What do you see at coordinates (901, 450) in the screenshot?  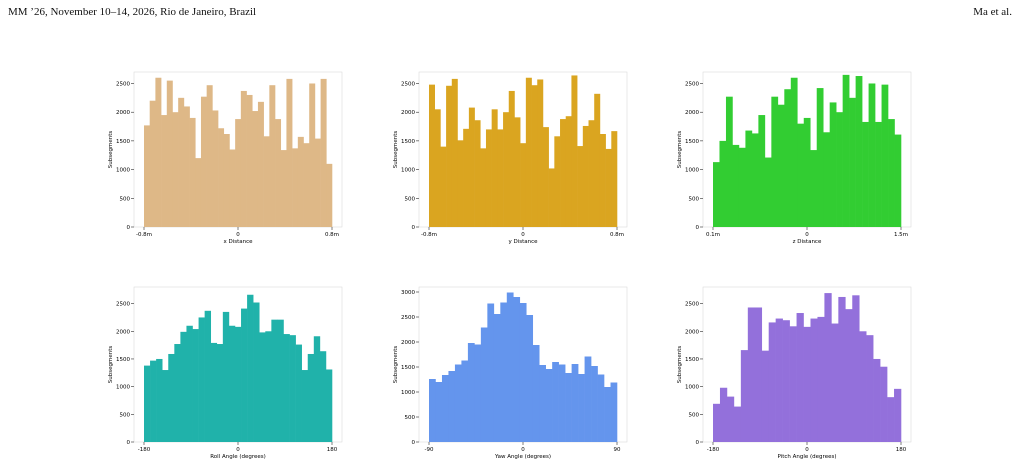 I see `x-tick-label: 180` at bounding box center [901, 450].